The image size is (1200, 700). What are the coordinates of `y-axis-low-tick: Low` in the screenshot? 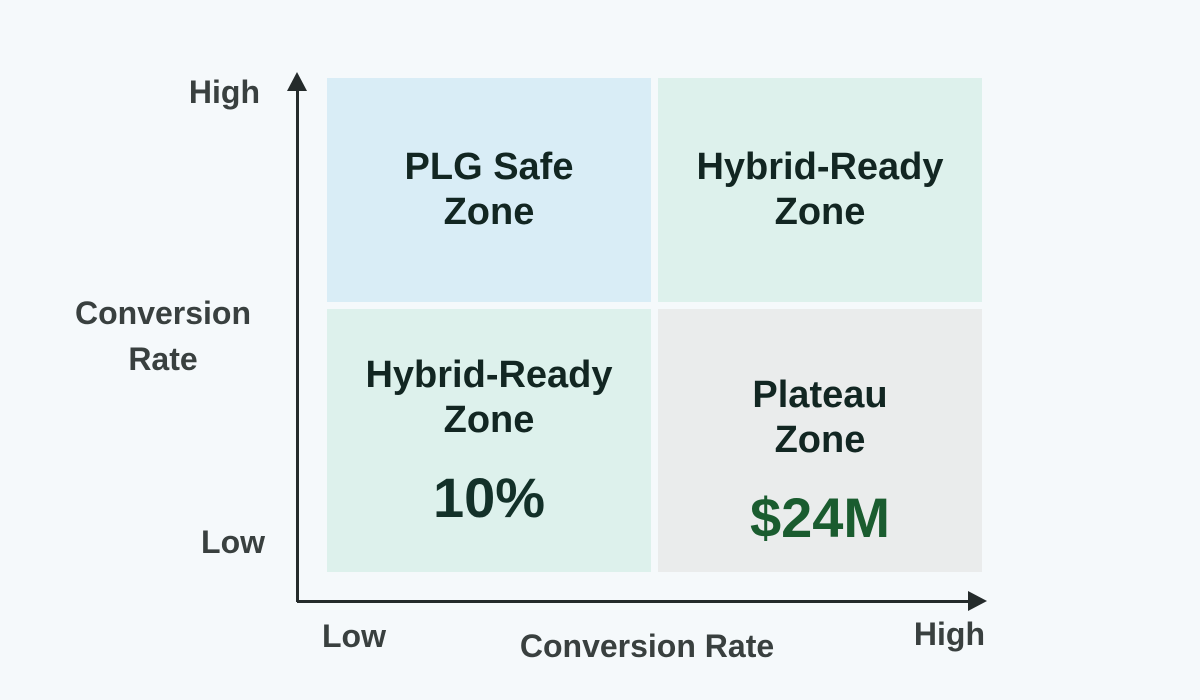 It's located at (233, 542).